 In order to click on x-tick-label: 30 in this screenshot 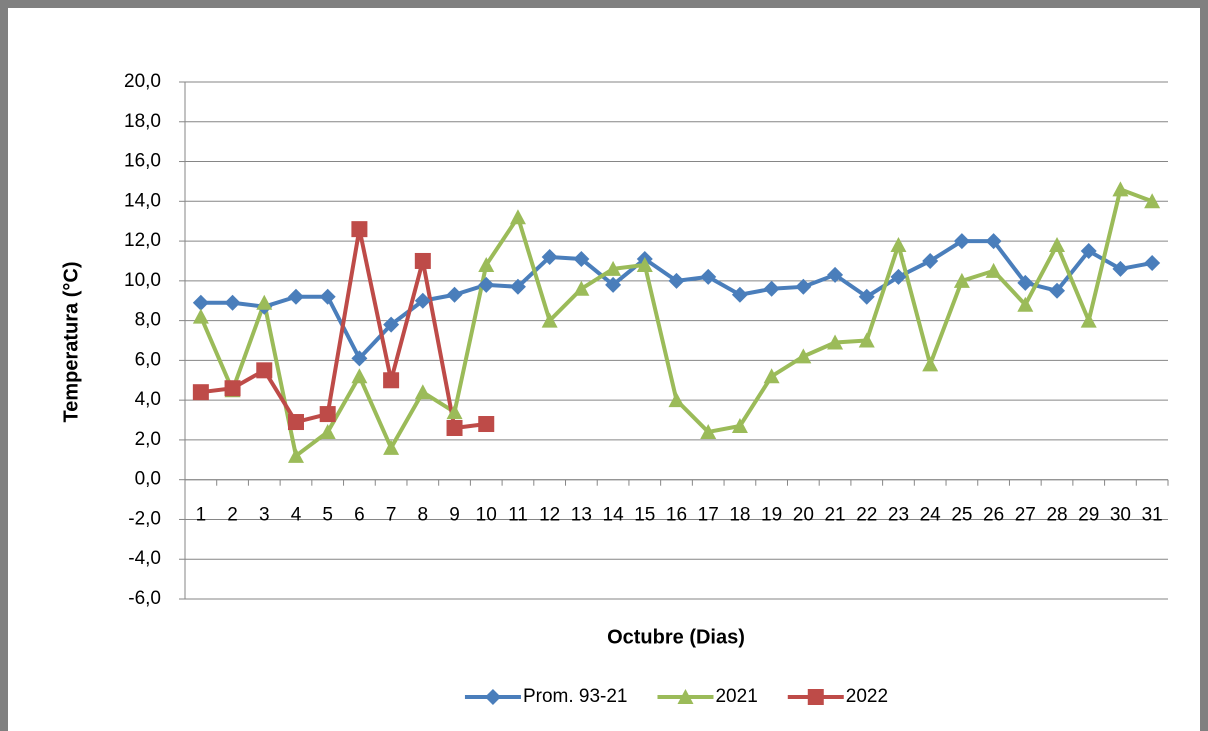, I will do `click(1120, 515)`.